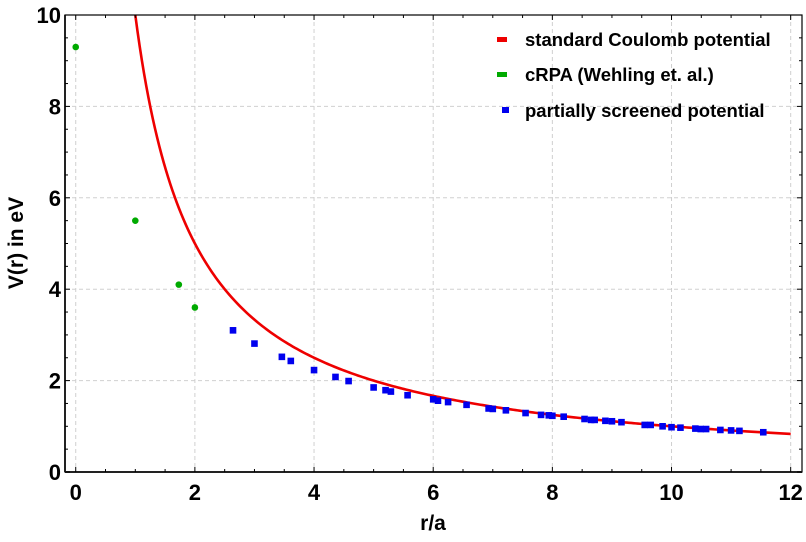 This screenshot has height=542, width=806. Describe the element at coordinates (502, 74) in the screenshot. I see `legend-marker-green` at that location.